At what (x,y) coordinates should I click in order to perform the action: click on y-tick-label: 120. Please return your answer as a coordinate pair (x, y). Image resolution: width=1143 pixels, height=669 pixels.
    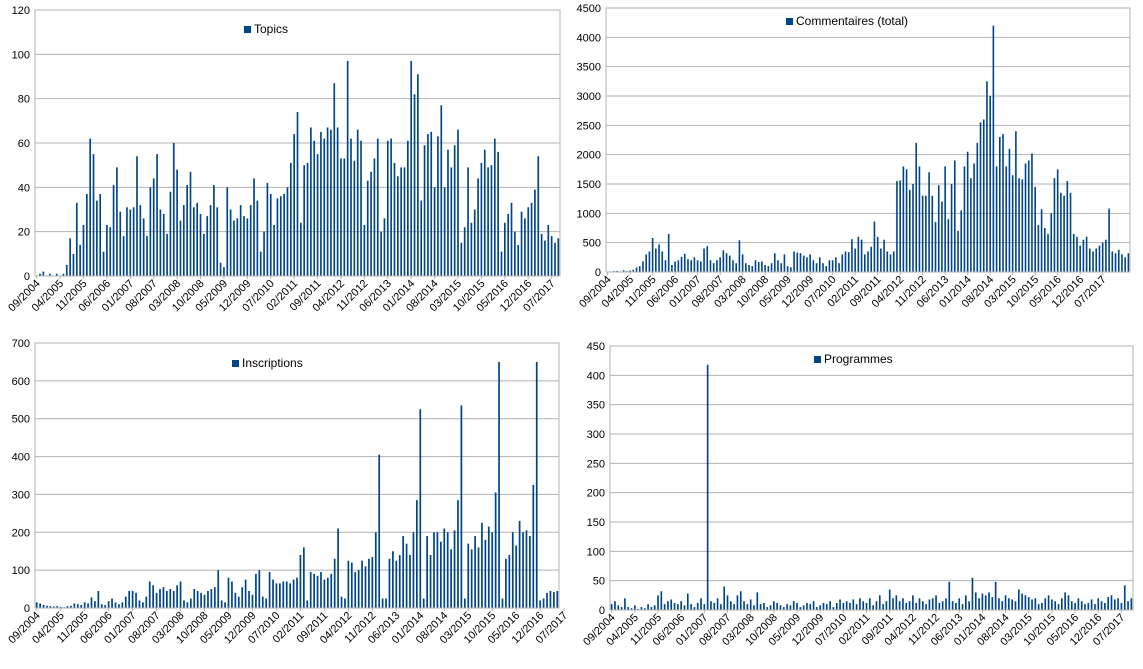
    Looking at the image, I should click on (21, 11).